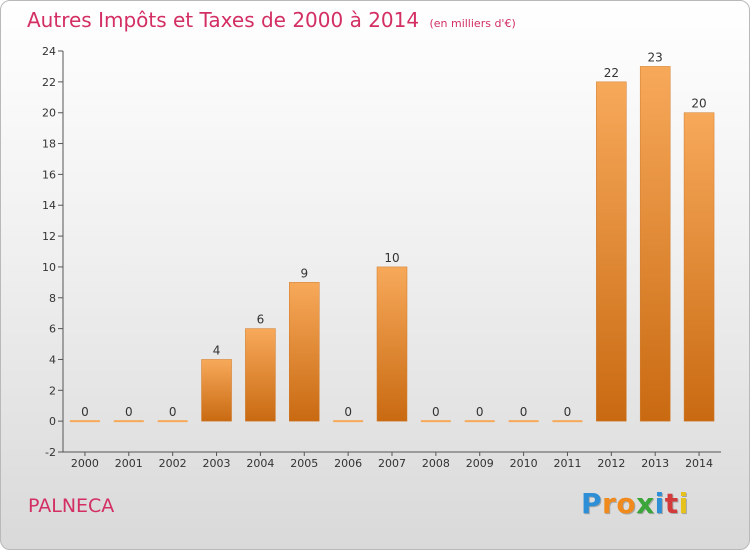  Describe the element at coordinates (304, 463) in the screenshot. I see `x-tick-label: 2005` at that location.